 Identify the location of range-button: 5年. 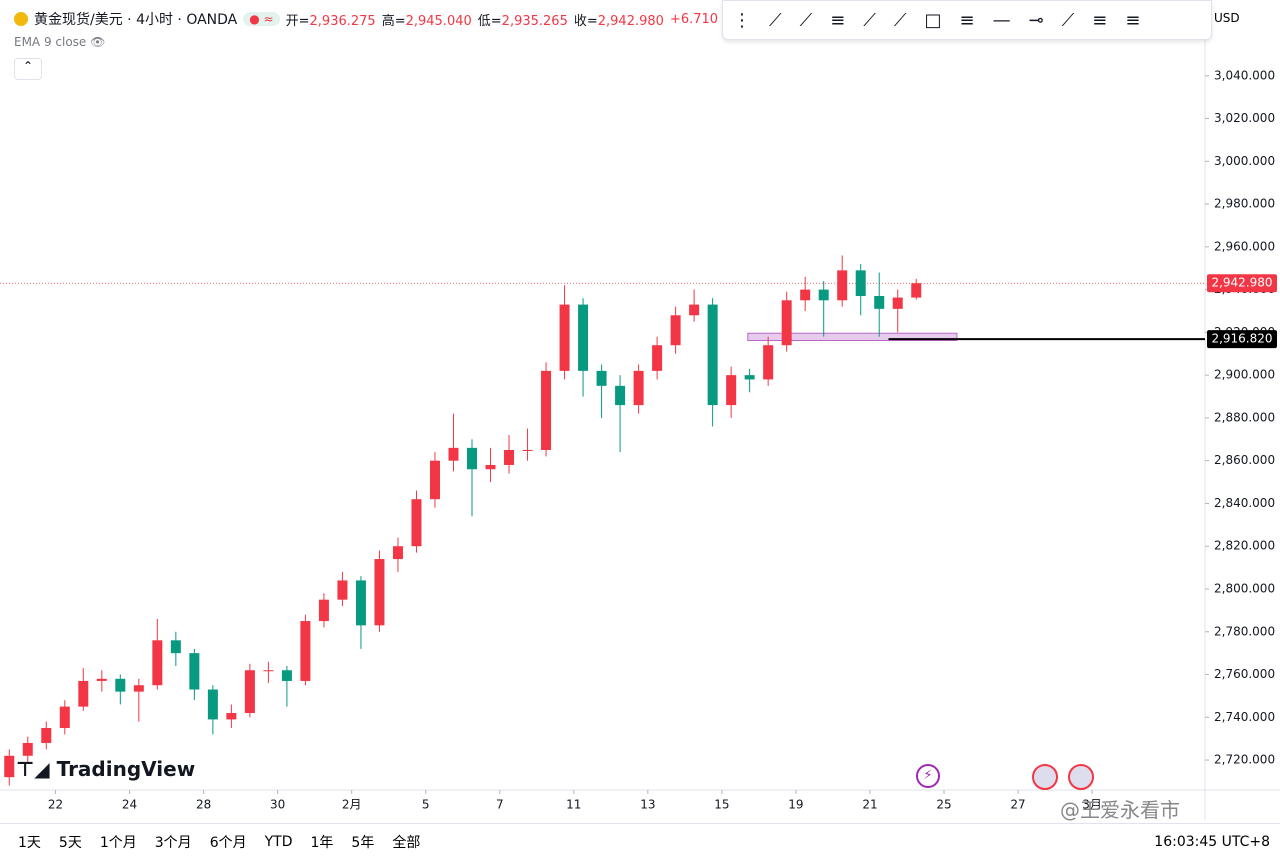
(363, 843).